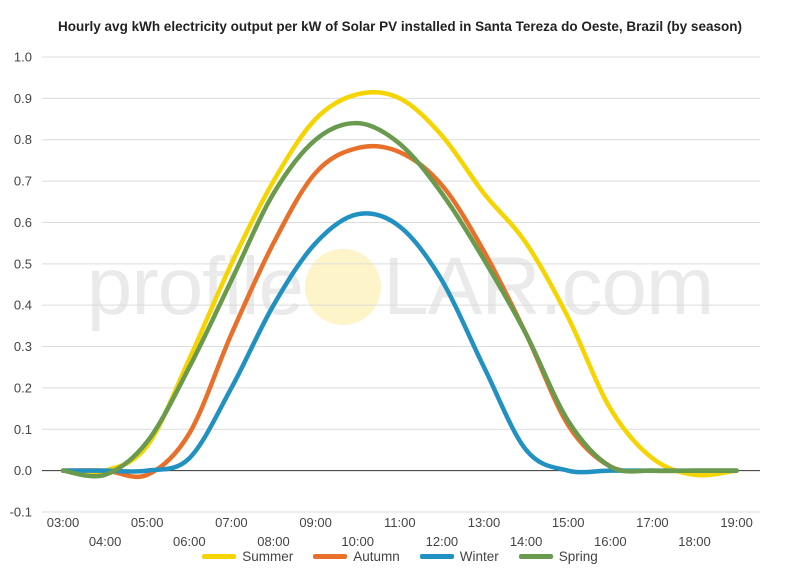  I want to click on y-tick-label: 0.0, so click(23, 470).